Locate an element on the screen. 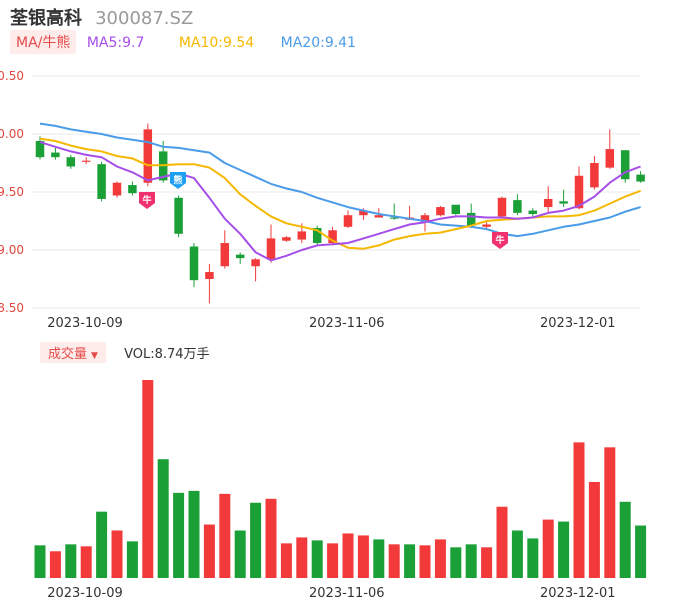  ma-legend-bar: MA/牛熊 MA5:9.7 MA10:9.54 MA20:9.41 is located at coordinates (183, 43).